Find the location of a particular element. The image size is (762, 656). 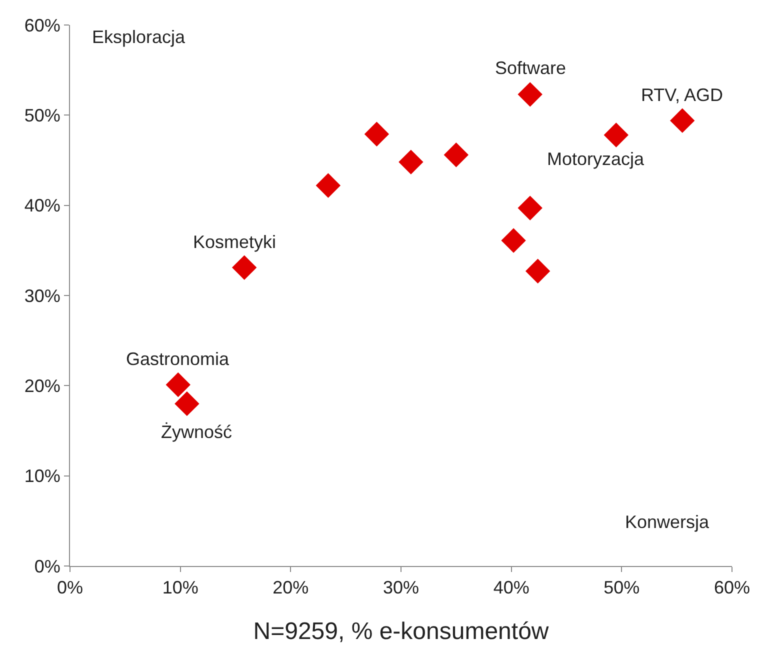

y-tick-label: 40% is located at coordinates (42, 206).